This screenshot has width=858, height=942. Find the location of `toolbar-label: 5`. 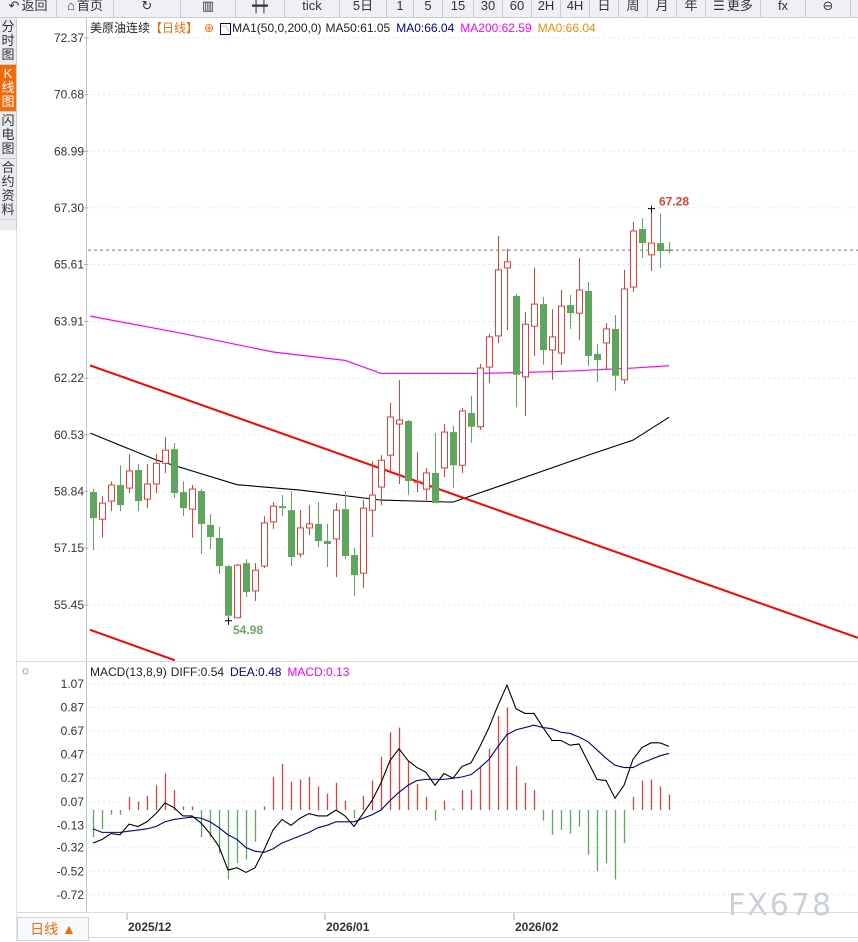

toolbar-label: 5 is located at coordinates (428, 6).